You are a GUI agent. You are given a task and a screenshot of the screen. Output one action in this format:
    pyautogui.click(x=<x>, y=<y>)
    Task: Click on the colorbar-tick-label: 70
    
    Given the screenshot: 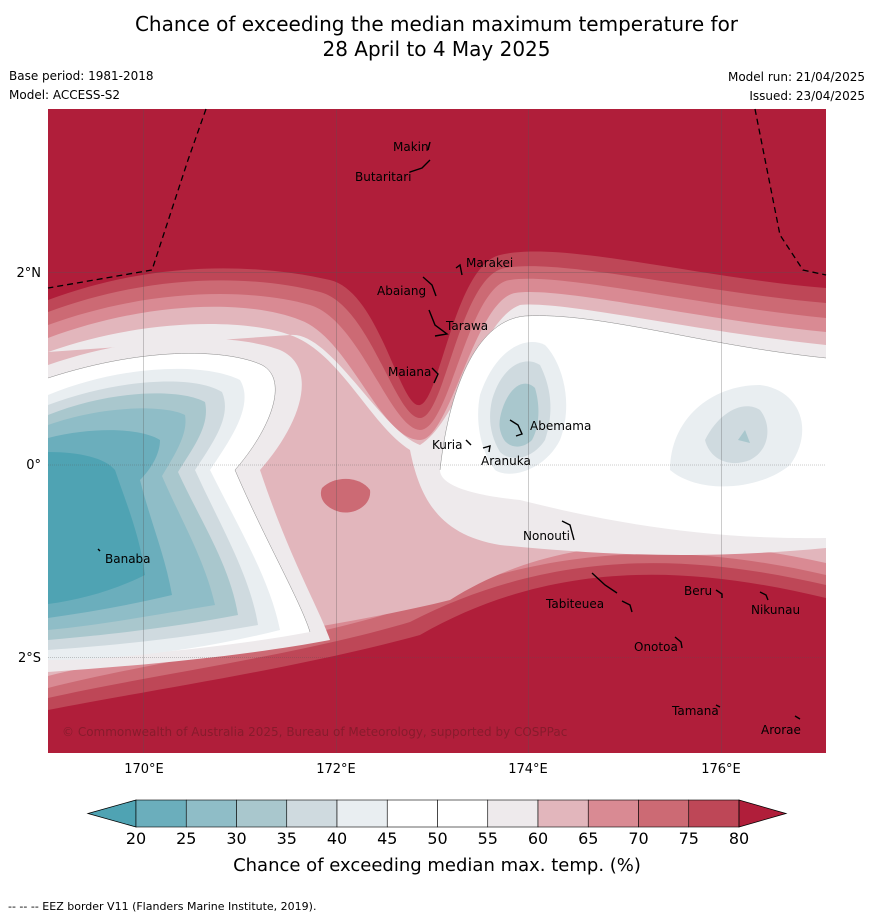 What is the action you would take?
    pyautogui.click(x=638, y=838)
    